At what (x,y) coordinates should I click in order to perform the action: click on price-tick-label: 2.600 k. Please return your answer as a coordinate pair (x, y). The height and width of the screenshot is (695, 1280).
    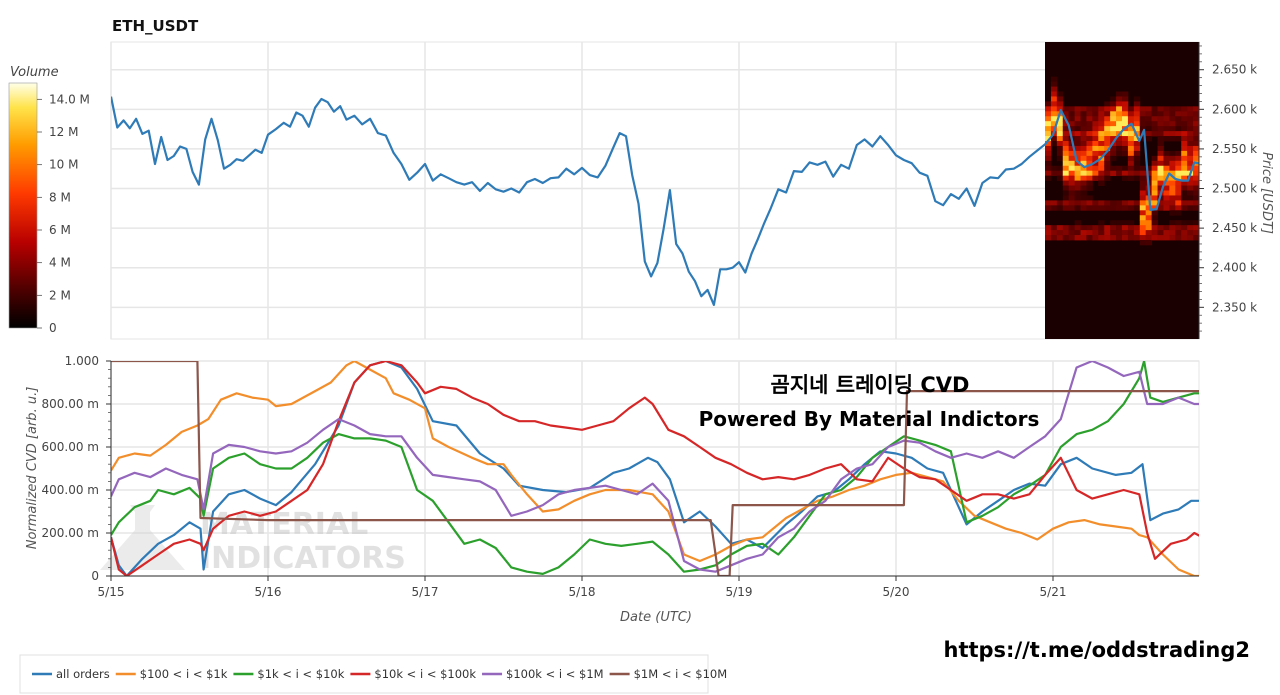
    Looking at the image, I should click on (1234, 109).